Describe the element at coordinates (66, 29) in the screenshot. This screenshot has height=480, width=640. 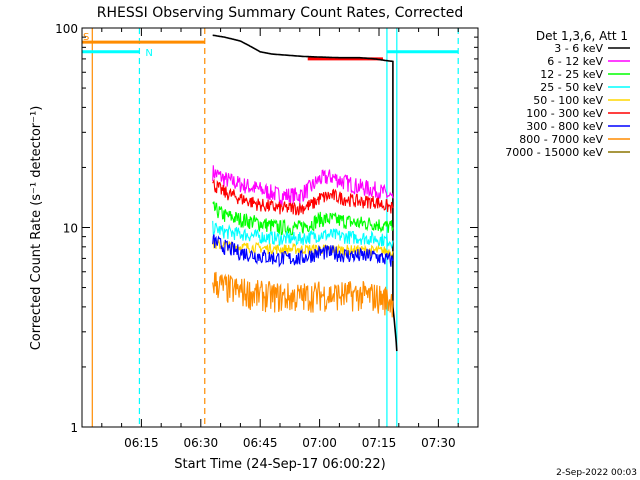
I see `y-tick-label: 100` at that location.